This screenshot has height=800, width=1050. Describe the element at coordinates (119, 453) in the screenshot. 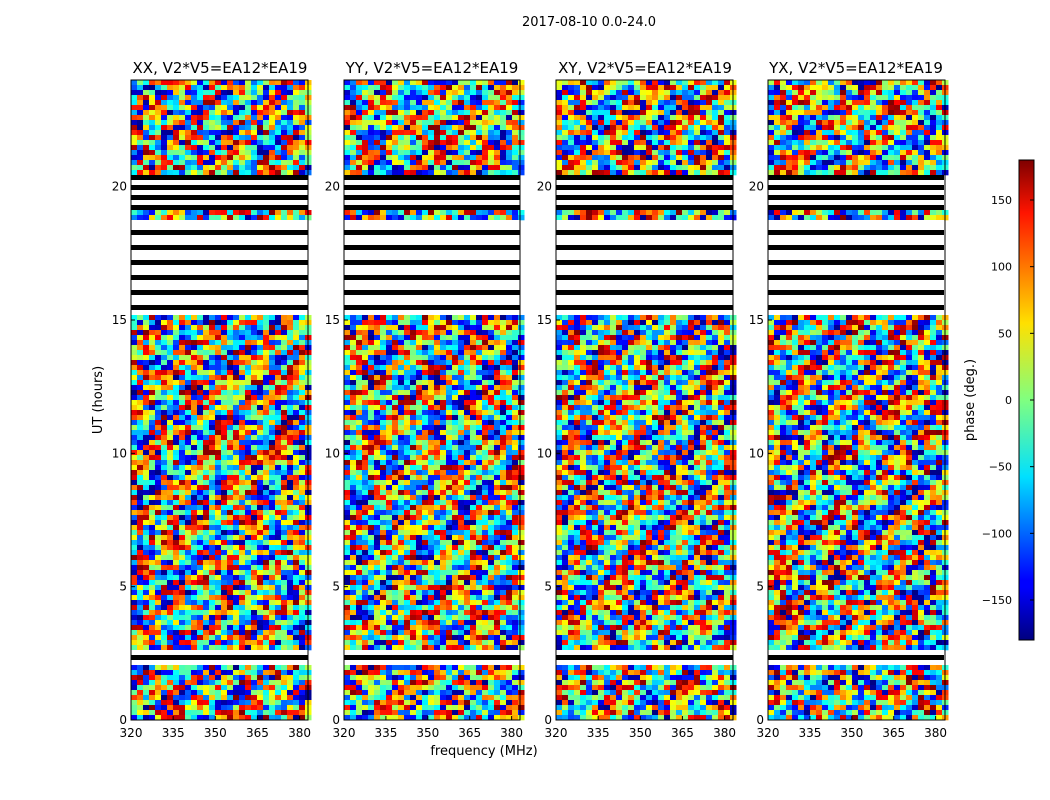

I see `y-tick-label: 10` at that location.